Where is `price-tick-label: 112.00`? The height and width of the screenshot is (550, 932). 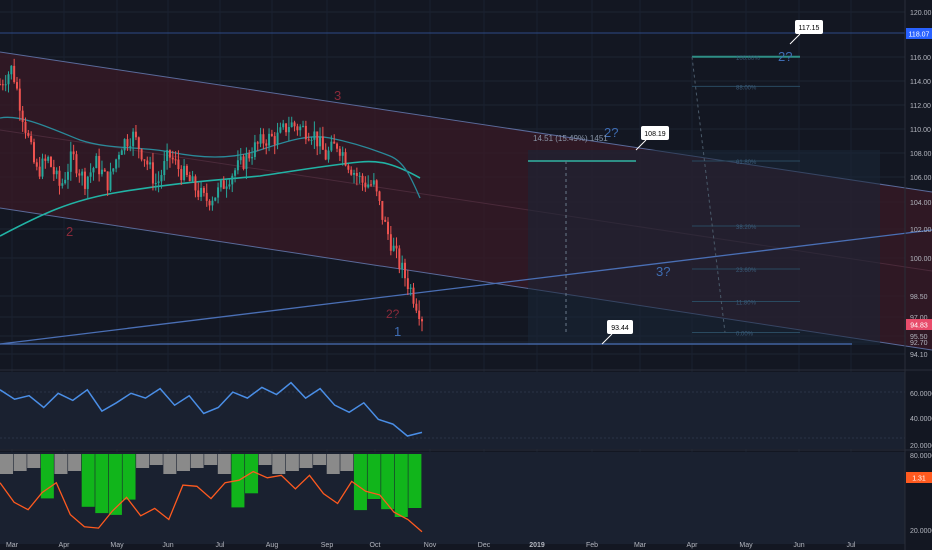
price-tick-label: 112.00 is located at coordinates (920, 106).